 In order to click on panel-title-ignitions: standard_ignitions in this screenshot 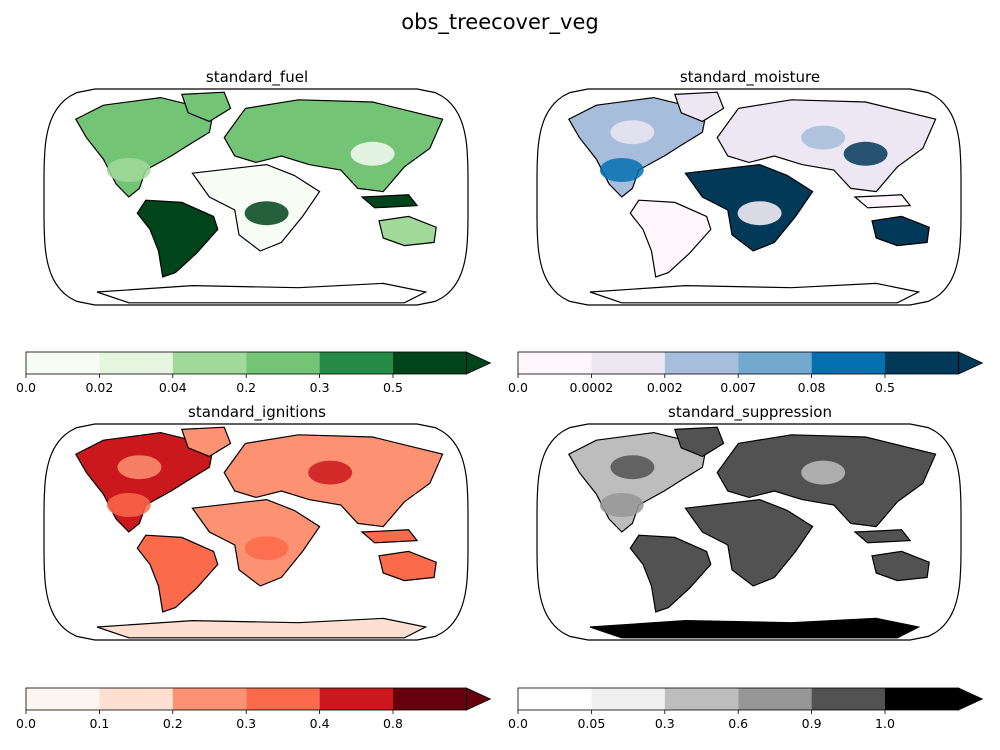, I will do `click(257, 412)`.